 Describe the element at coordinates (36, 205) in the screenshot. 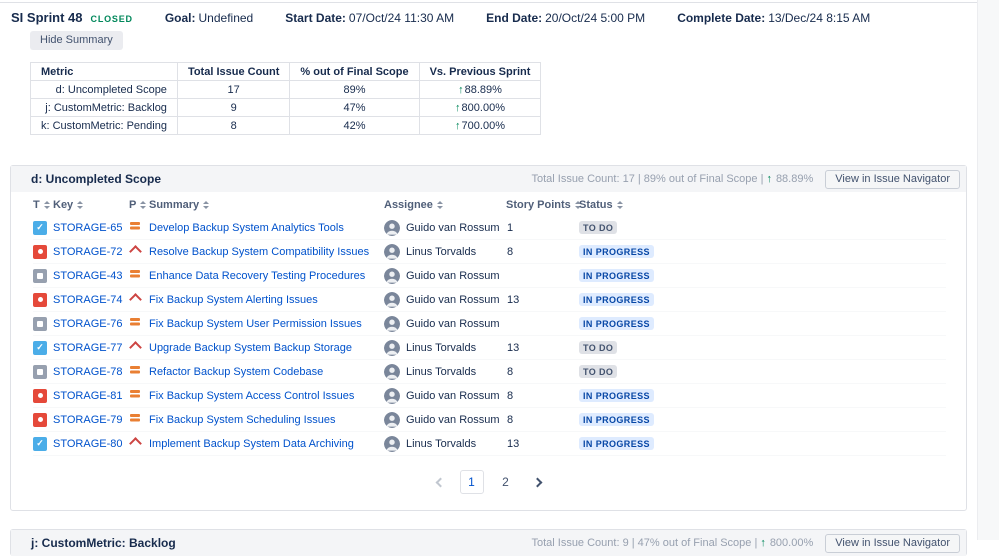

I see `col-type-label: T` at that location.